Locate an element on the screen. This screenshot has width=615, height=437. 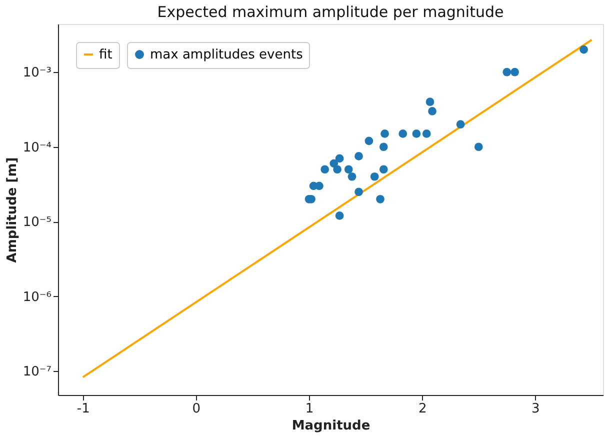
x-tick-label: 3 is located at coordinates (536, 409).